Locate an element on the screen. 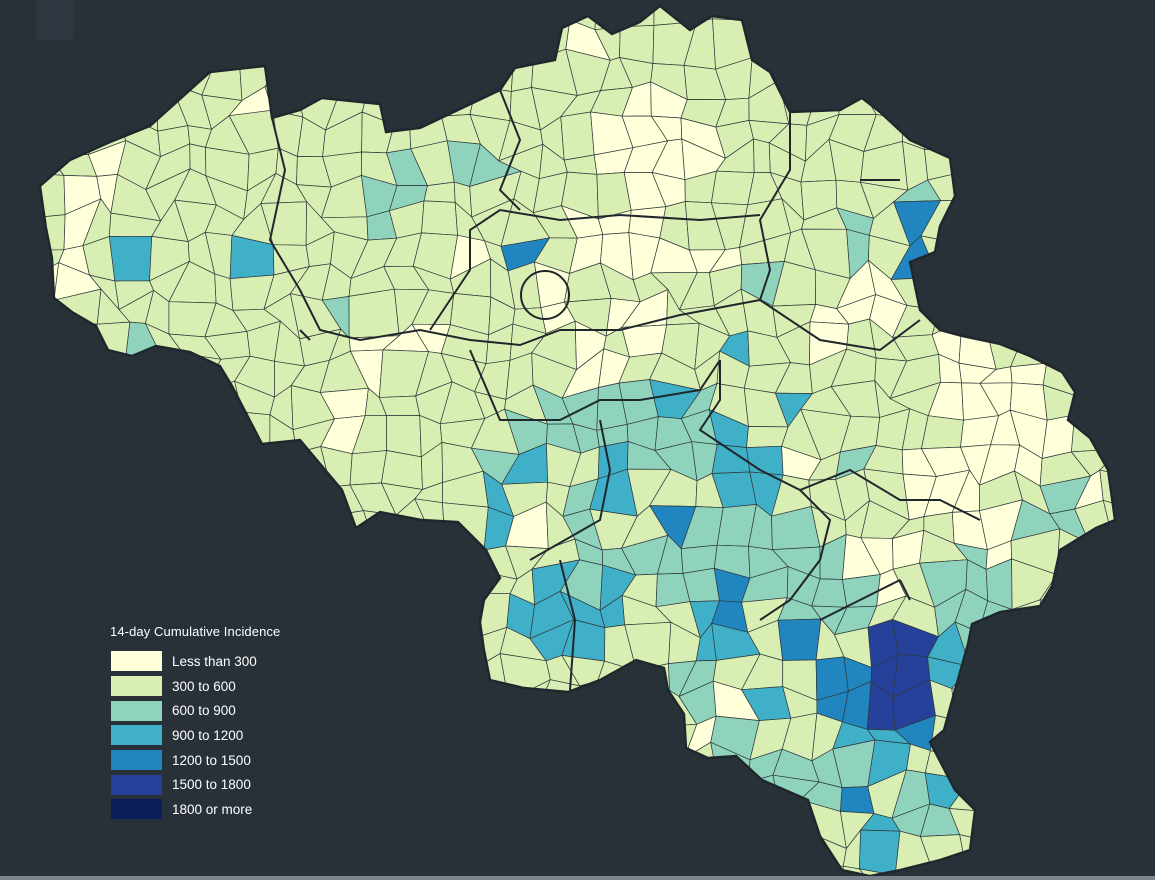 This screenshot has height=880, width=1155. legend-swatch is located at coordinates (136, 809).